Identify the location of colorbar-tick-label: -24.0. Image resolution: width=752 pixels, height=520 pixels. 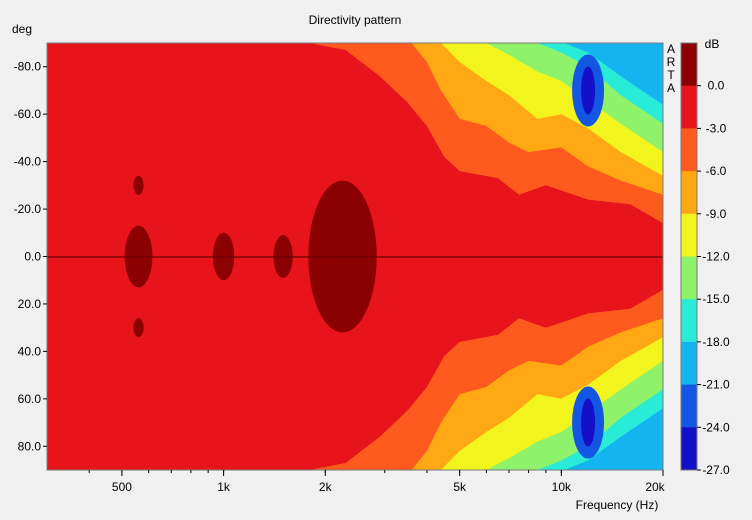
(716, 427).